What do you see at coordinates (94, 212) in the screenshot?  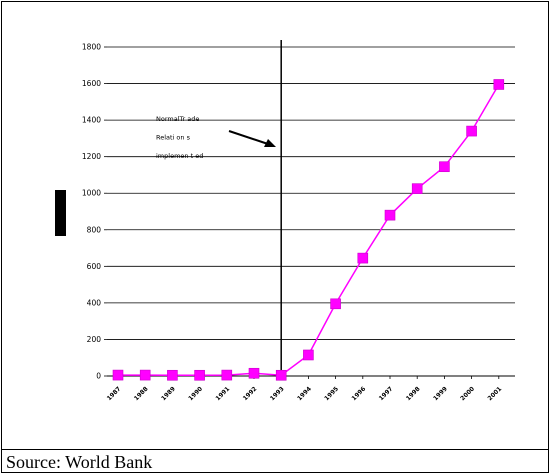 I see `y-axis-ticks: 0 200 400 600 800 1000 1200 1400 1600 1800` at bounding box center [94, 212].